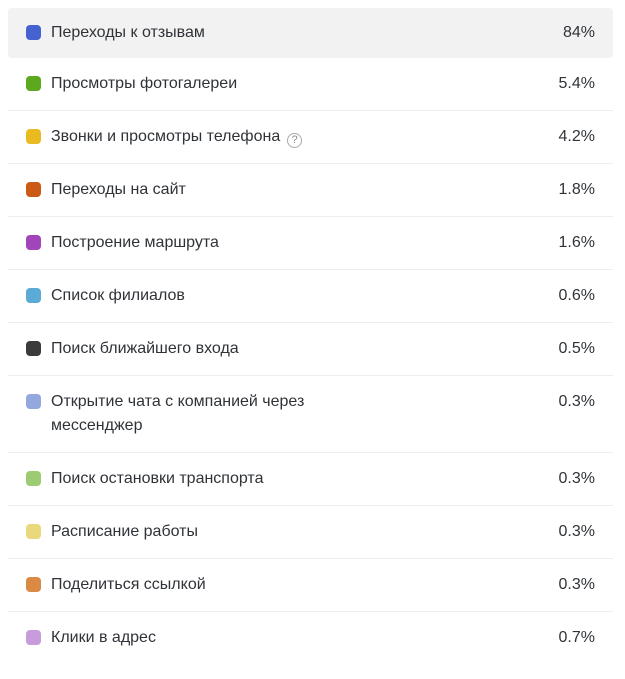 This screenshot has height=679, width=625. What do you see at coordinates (578, 32) in the screenshot?
I see `legend-value: 84%` at bounding box center [578, 32].